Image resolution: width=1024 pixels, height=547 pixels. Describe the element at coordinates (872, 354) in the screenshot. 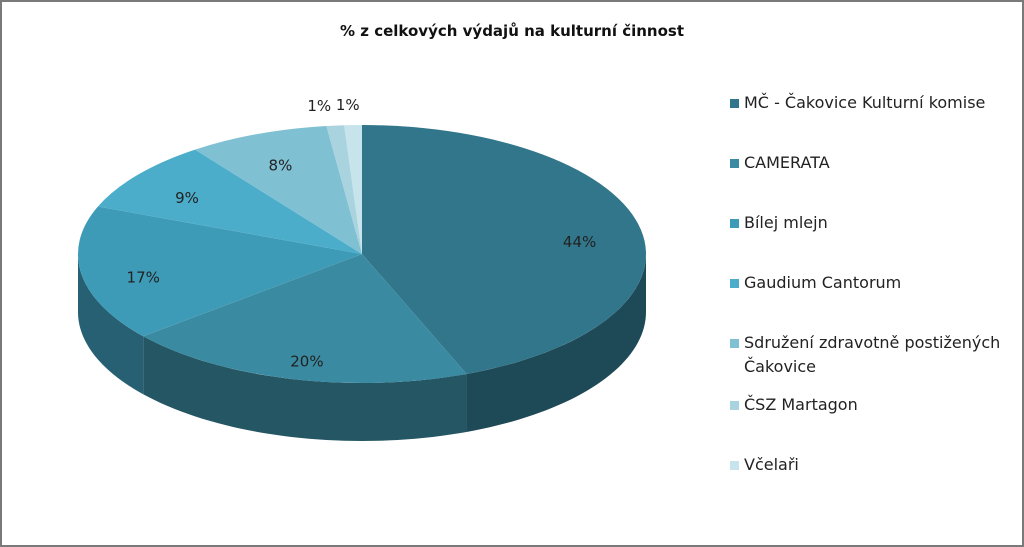

I see `legend-label: Sdružení zdravotně postižených Čakovice` at that location.